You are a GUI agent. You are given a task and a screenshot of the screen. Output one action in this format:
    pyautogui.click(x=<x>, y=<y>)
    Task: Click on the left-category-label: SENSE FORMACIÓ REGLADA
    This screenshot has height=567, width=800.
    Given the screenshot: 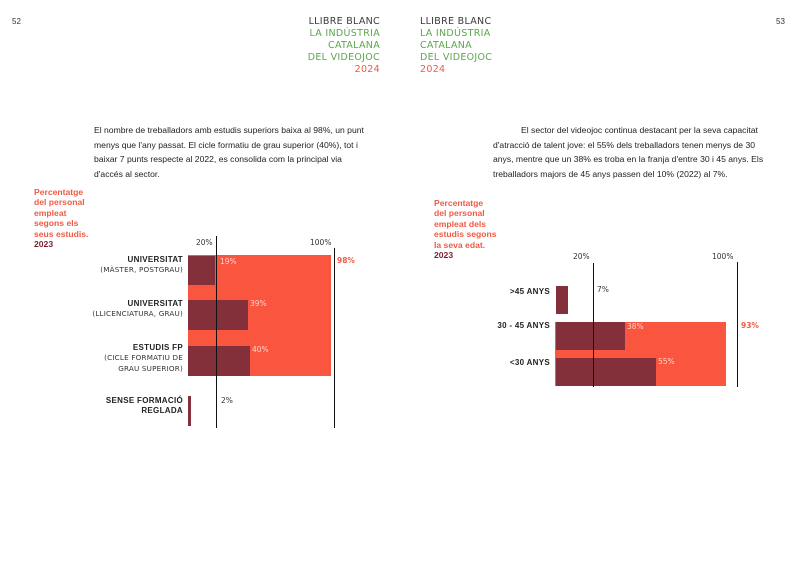 What is the action you would take?
    pyautogui.click(x=144, y=406)
    